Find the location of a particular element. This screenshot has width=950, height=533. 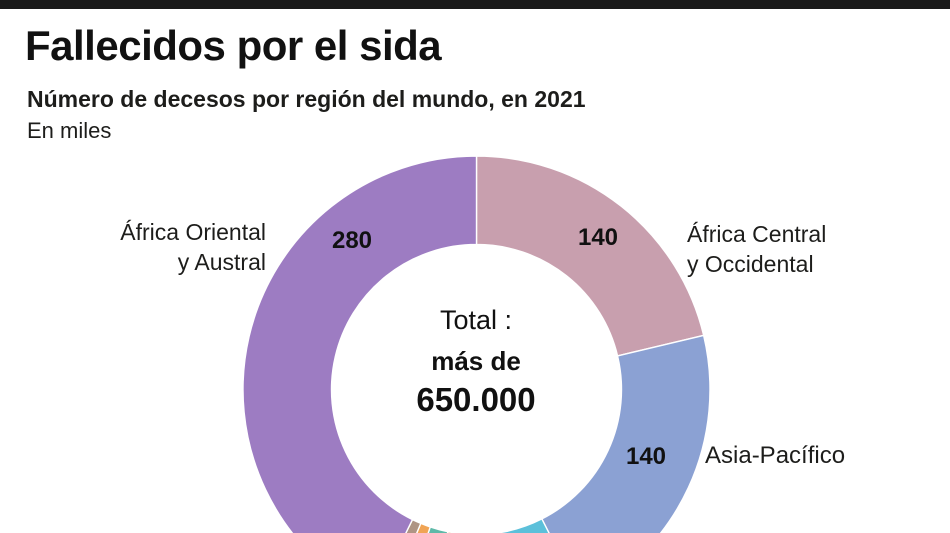

total-prefix: más de is located at coordinates (476, 361).